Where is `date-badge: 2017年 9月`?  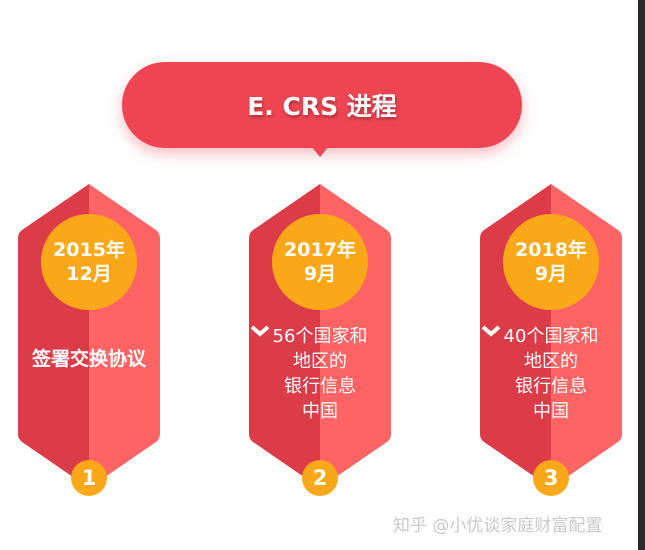 date-badge: 2017年 9月 is located at coordinates (320, 262).